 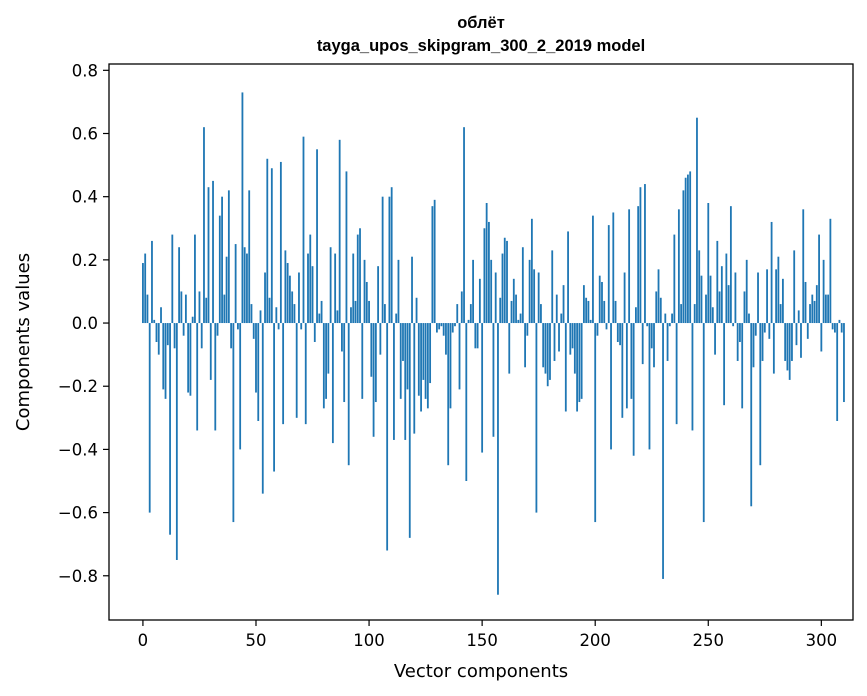 I want to click on y-axis-ticks: 0.8 0.6 0.4 0.2 0.0 −0.2 −0.4 −0.6 −0.8, so click(x=83, y=323).